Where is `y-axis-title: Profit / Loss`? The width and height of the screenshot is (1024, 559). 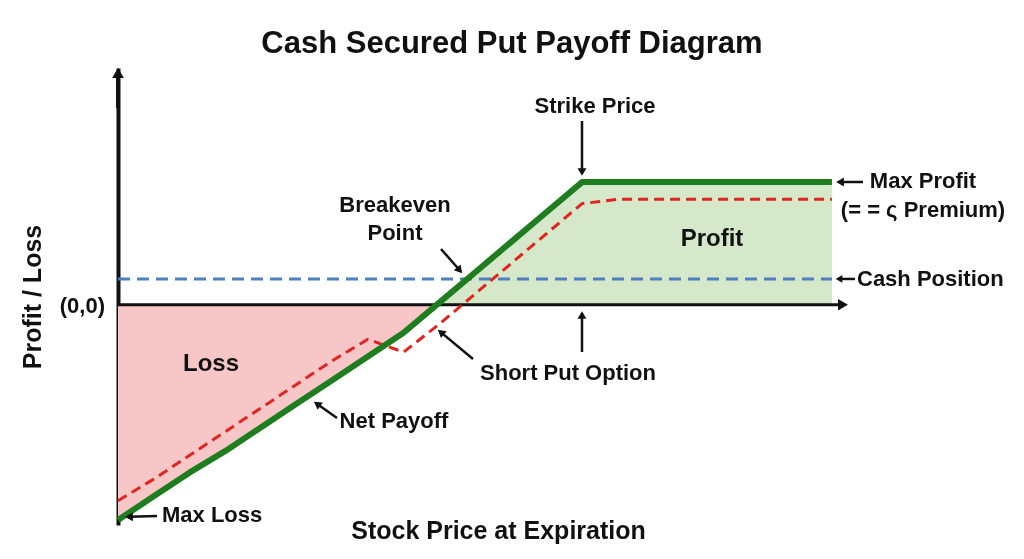 y-axis-title: Profit / Loss is located at coordinates (31, 297).